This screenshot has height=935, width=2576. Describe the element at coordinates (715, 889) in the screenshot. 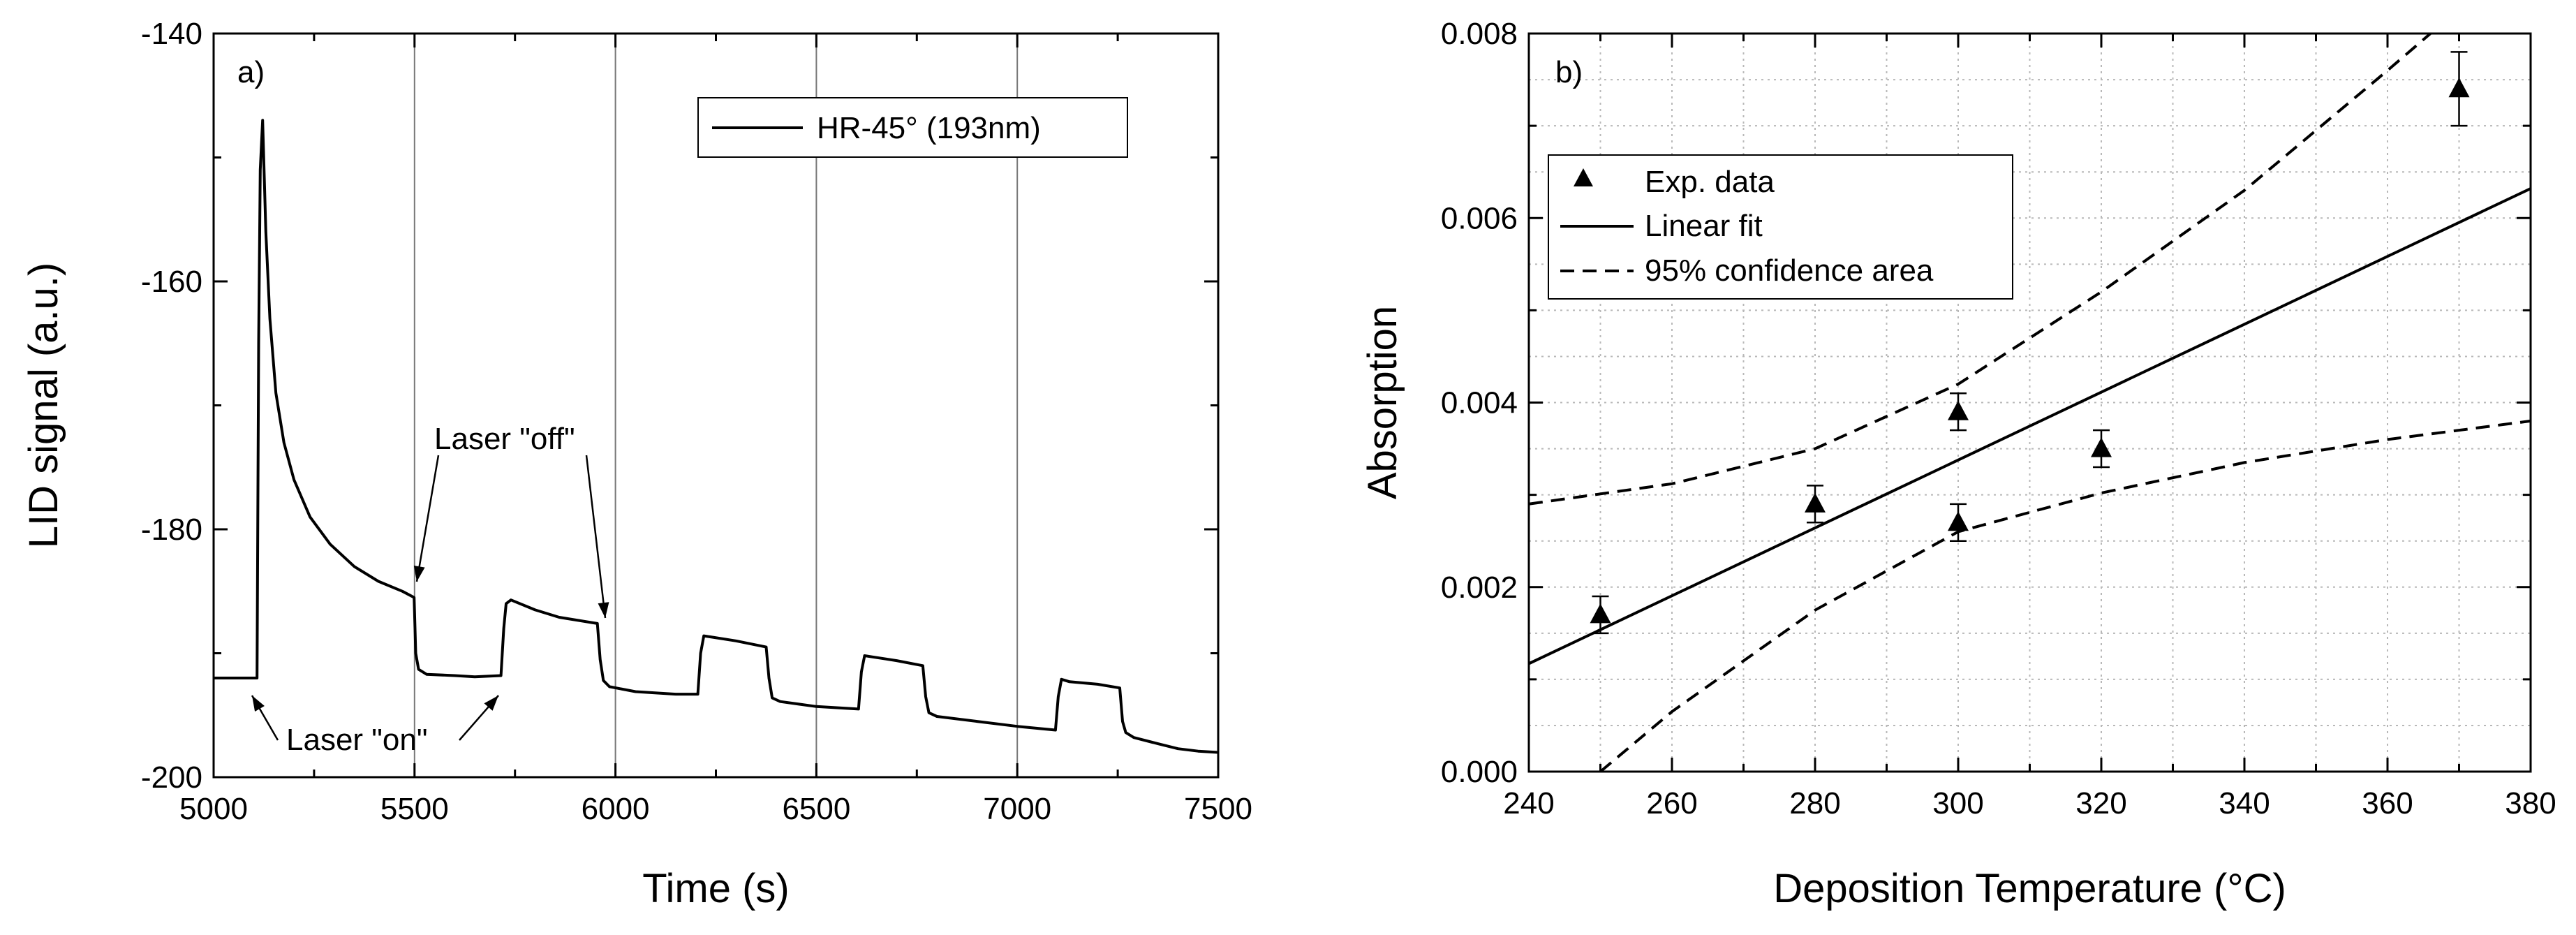

I see `panel-a-x-axis-title: Time (s)` at that location.